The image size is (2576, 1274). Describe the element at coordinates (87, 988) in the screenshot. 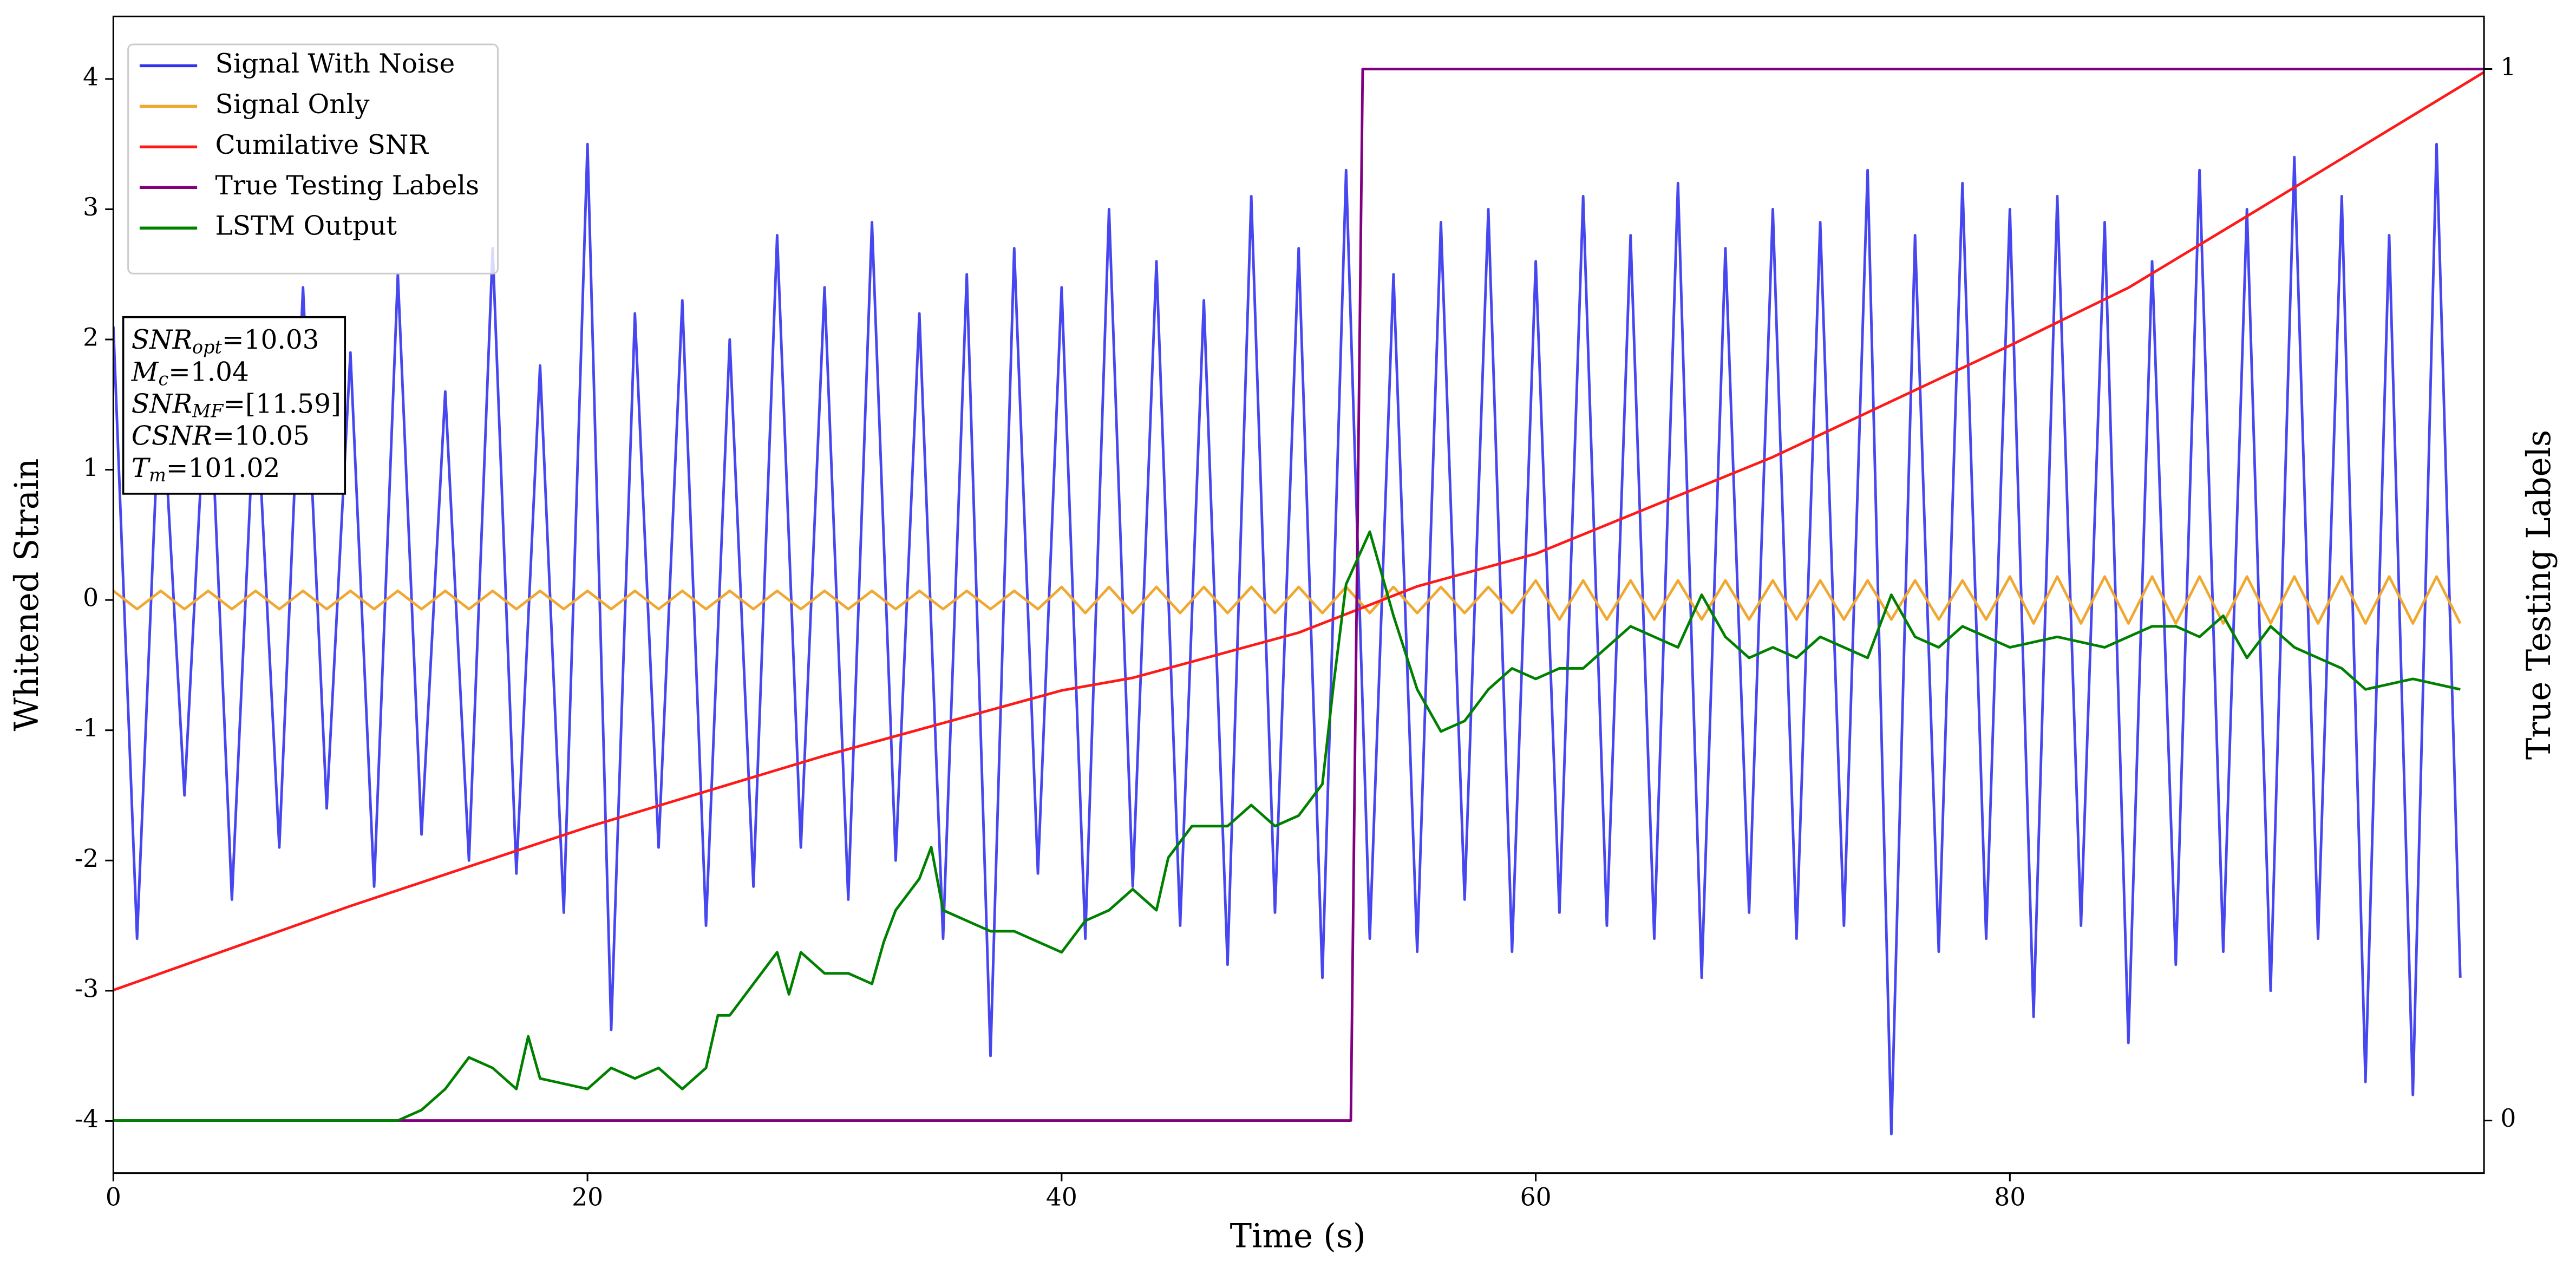

I see `y-tick-label: -3` at that location.